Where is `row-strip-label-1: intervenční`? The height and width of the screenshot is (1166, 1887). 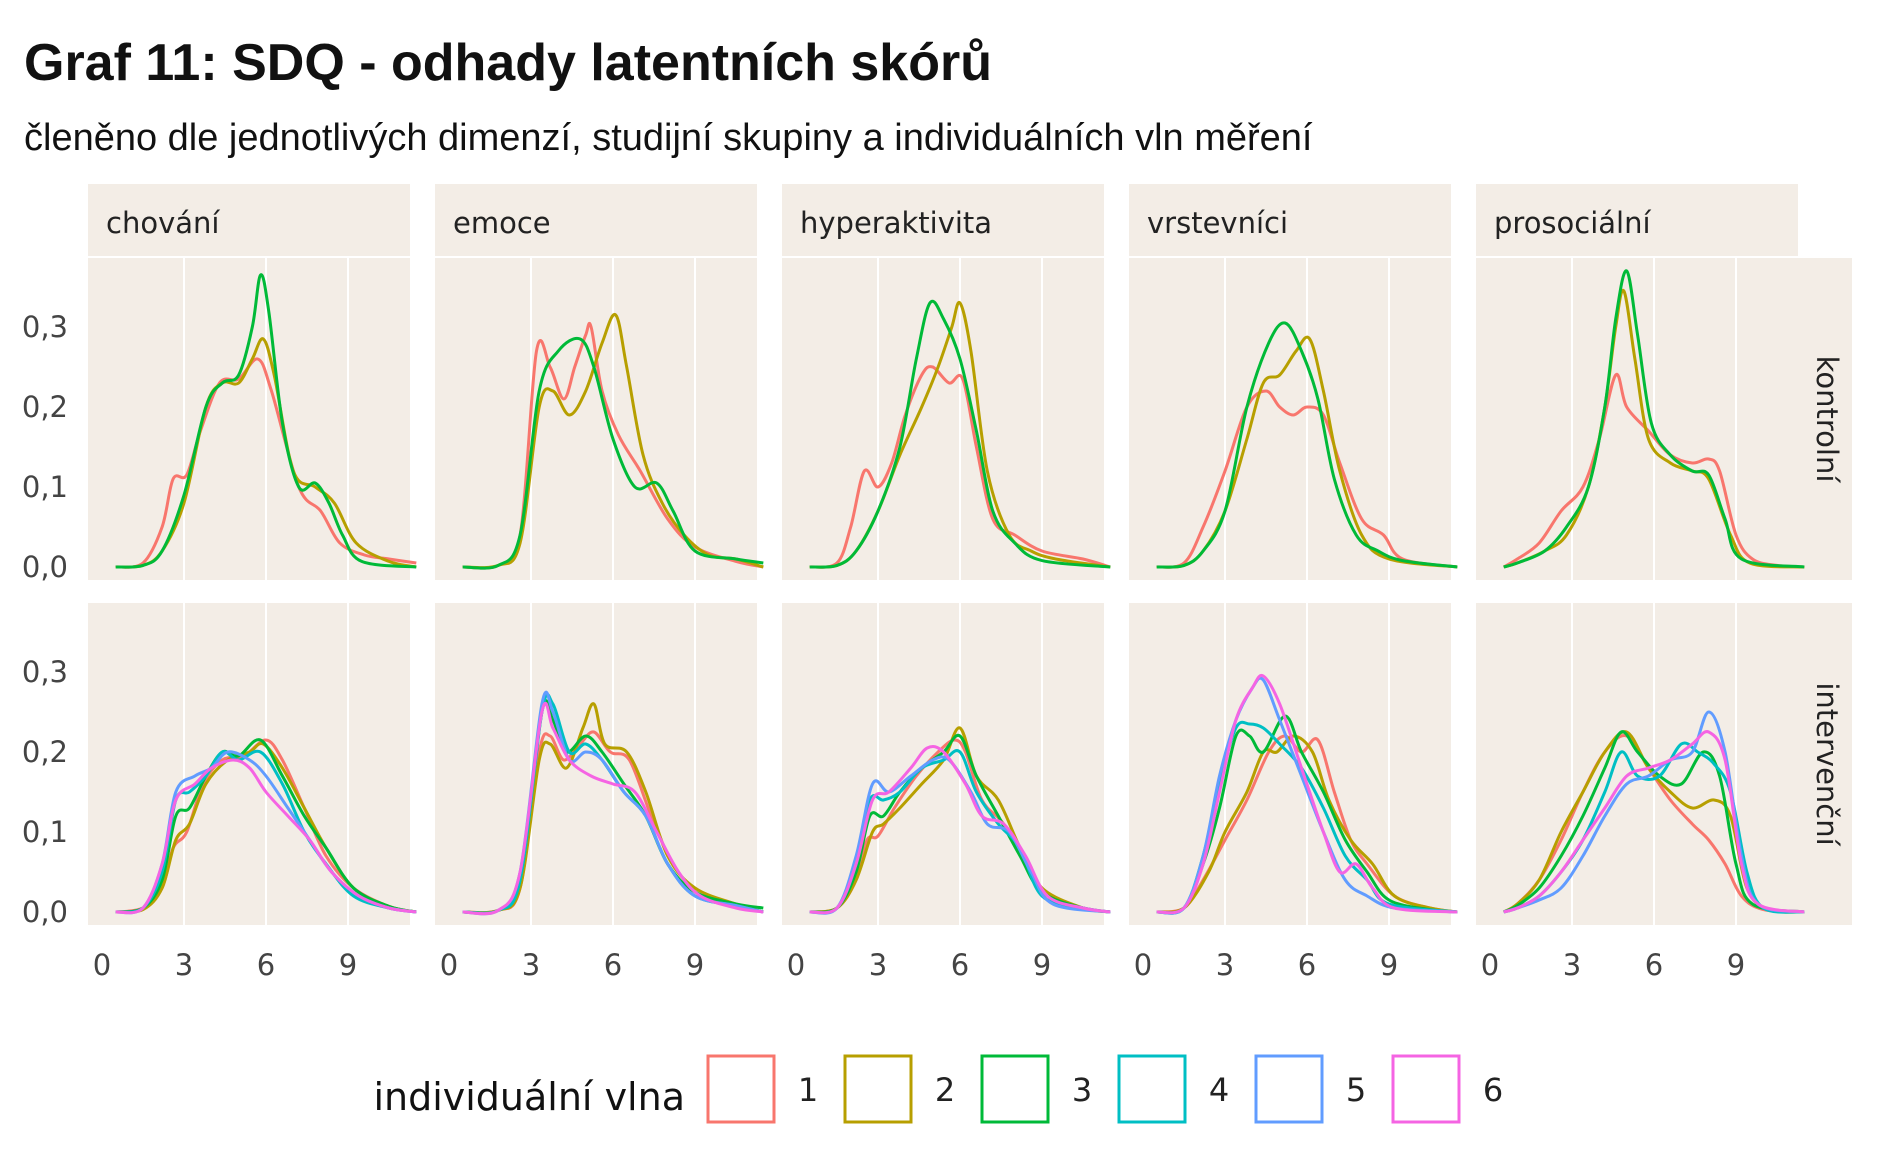 row-strip-label-1: intervenční is located at coordinates (1827, 764).